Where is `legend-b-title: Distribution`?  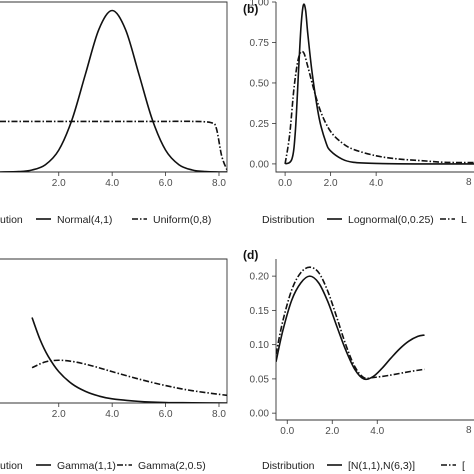
legend-b-title: Distribution is located at coordinates (288, 220).